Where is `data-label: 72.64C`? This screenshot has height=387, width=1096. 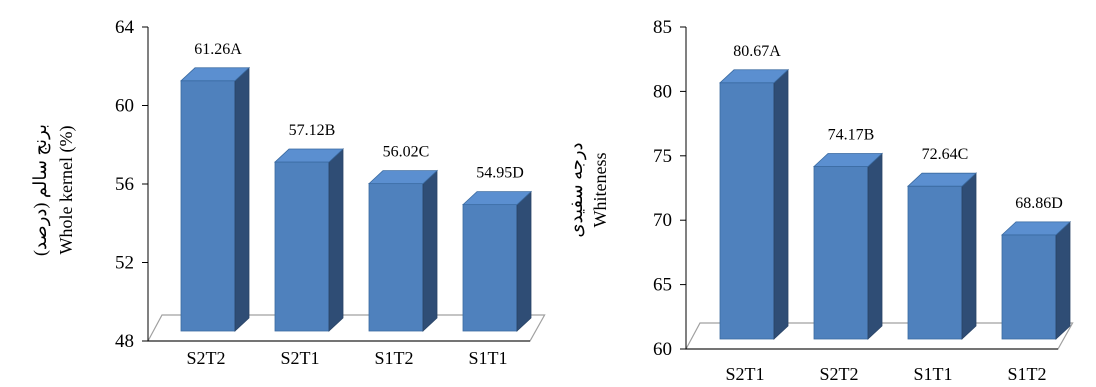 data-label: 72.64C is located at coordinates (945, 154).